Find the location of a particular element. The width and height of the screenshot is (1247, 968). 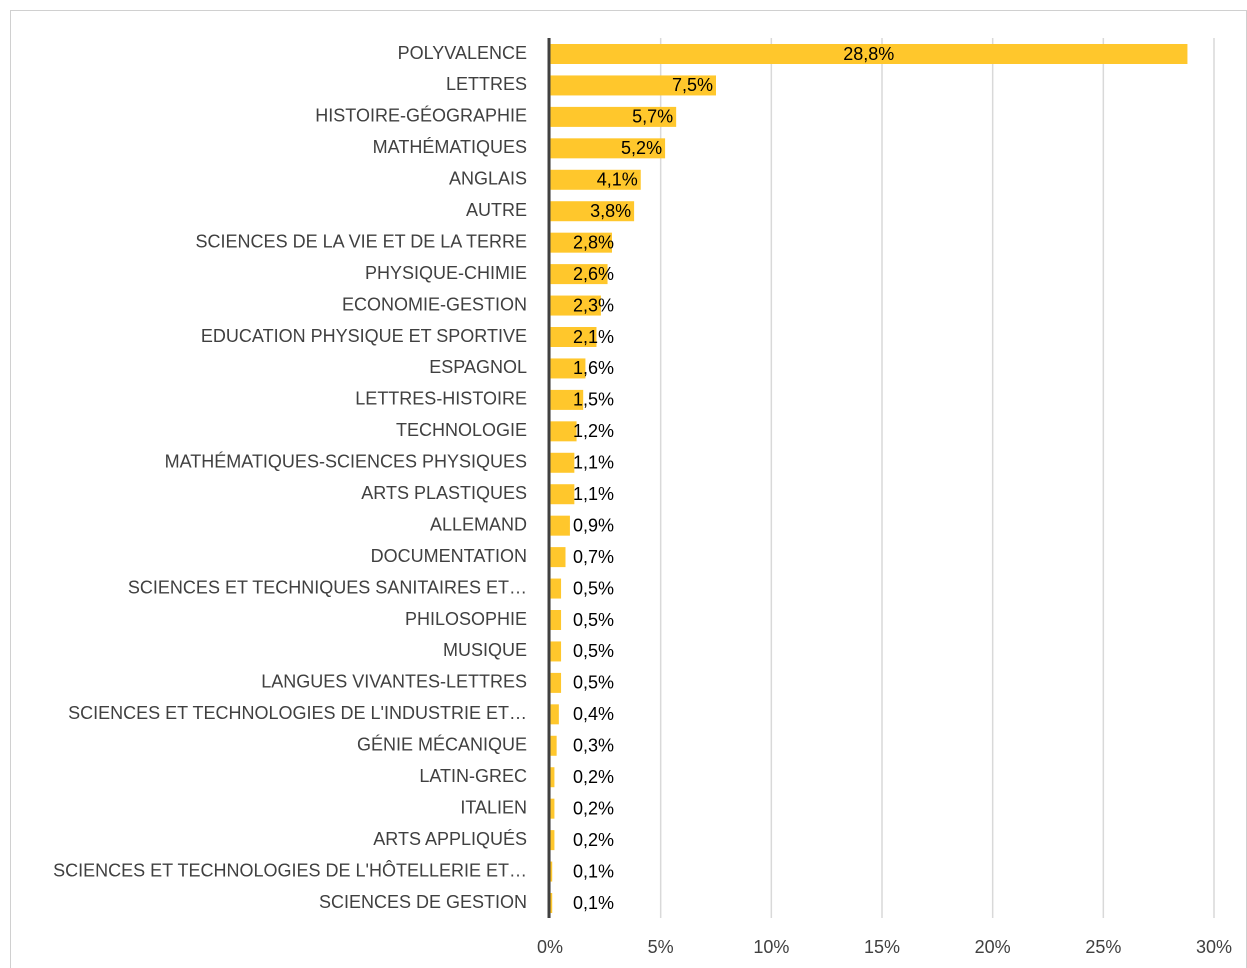

y-tick-label: AUTRE is located at coordinates (496, 210).